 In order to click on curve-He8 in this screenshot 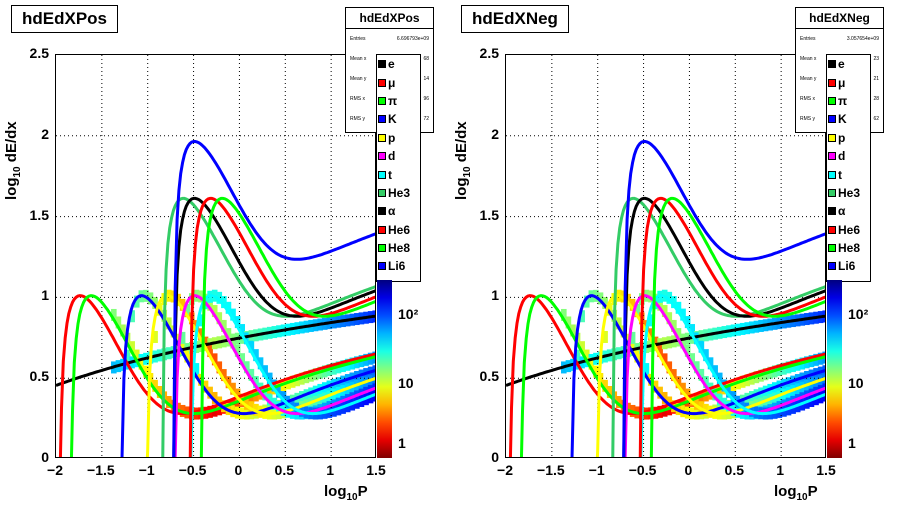, I will do `click(737, 326)`.